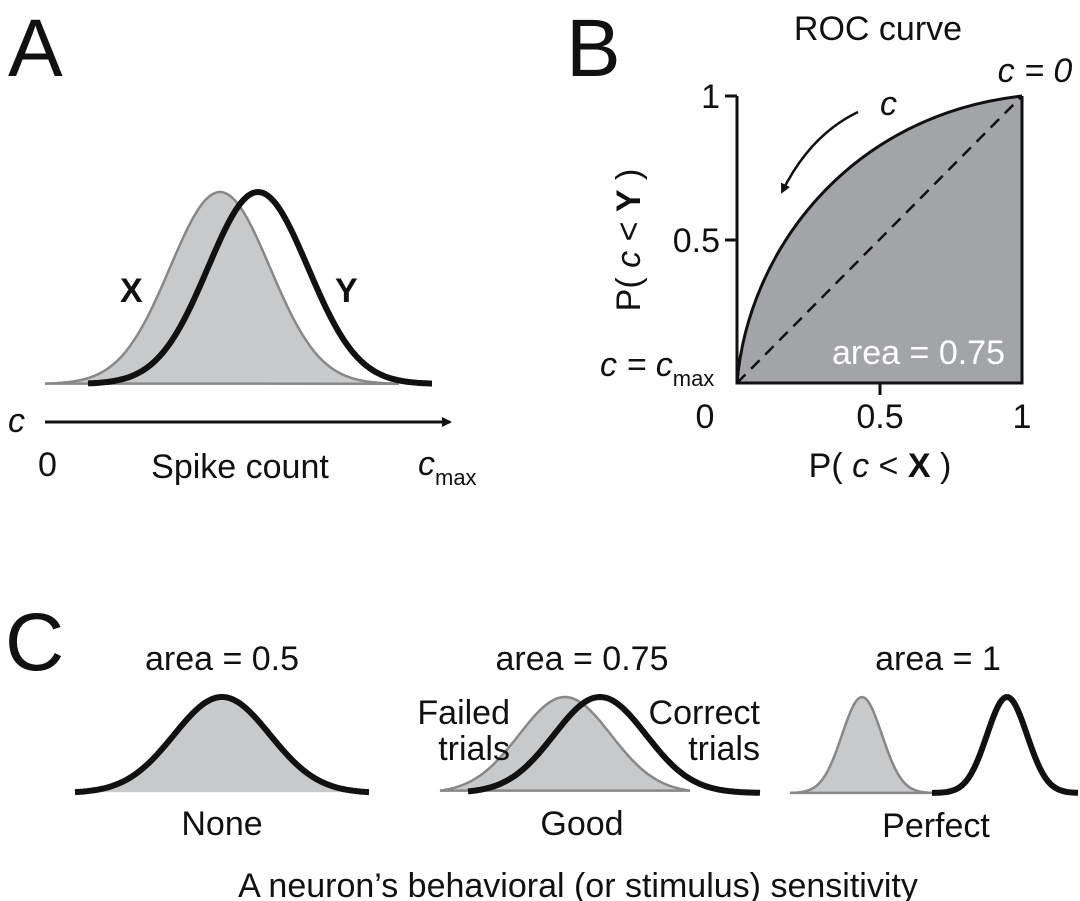 This screenshot has width=1080, height=901. I want to click on bottom-note: c = cmax, so click(657, 368).